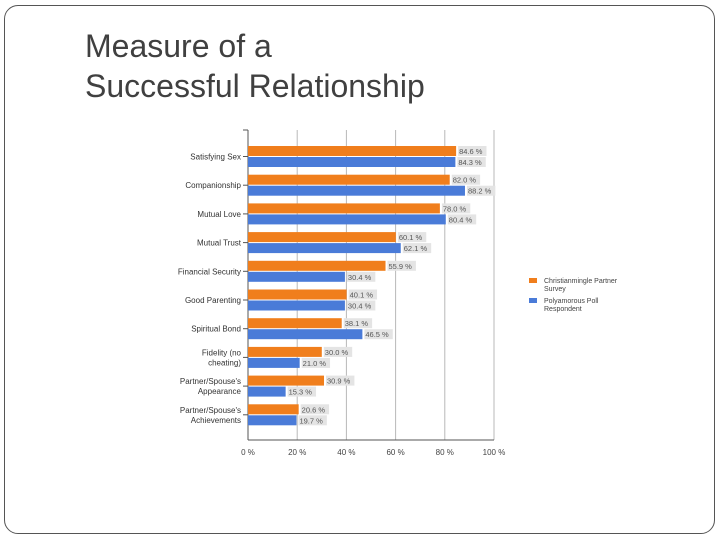  I want to click on data-label: 20.6 %, so click(314, 409).